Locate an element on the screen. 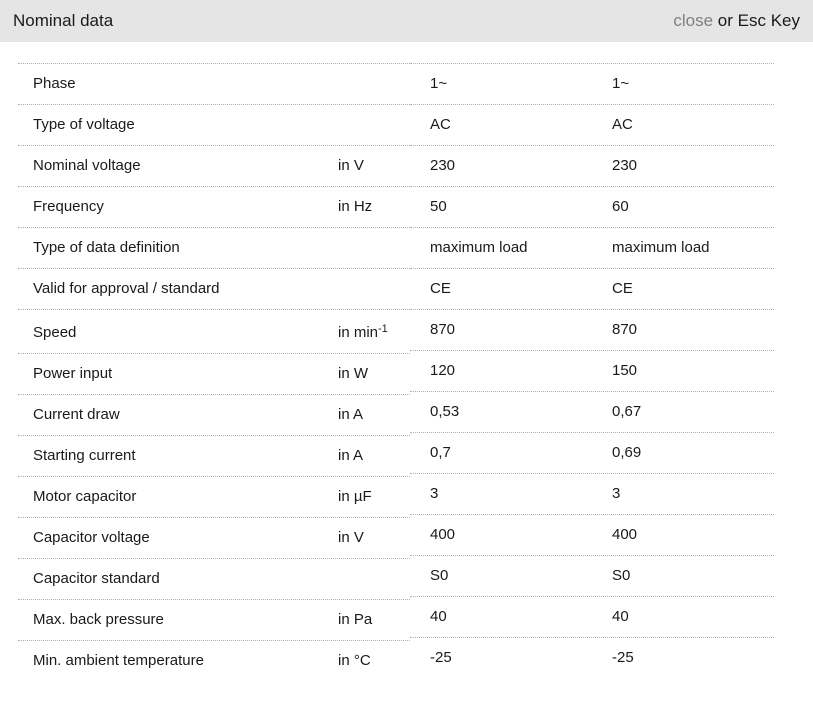  row-label: Capacitor standard is located at coordinates (96, 578).